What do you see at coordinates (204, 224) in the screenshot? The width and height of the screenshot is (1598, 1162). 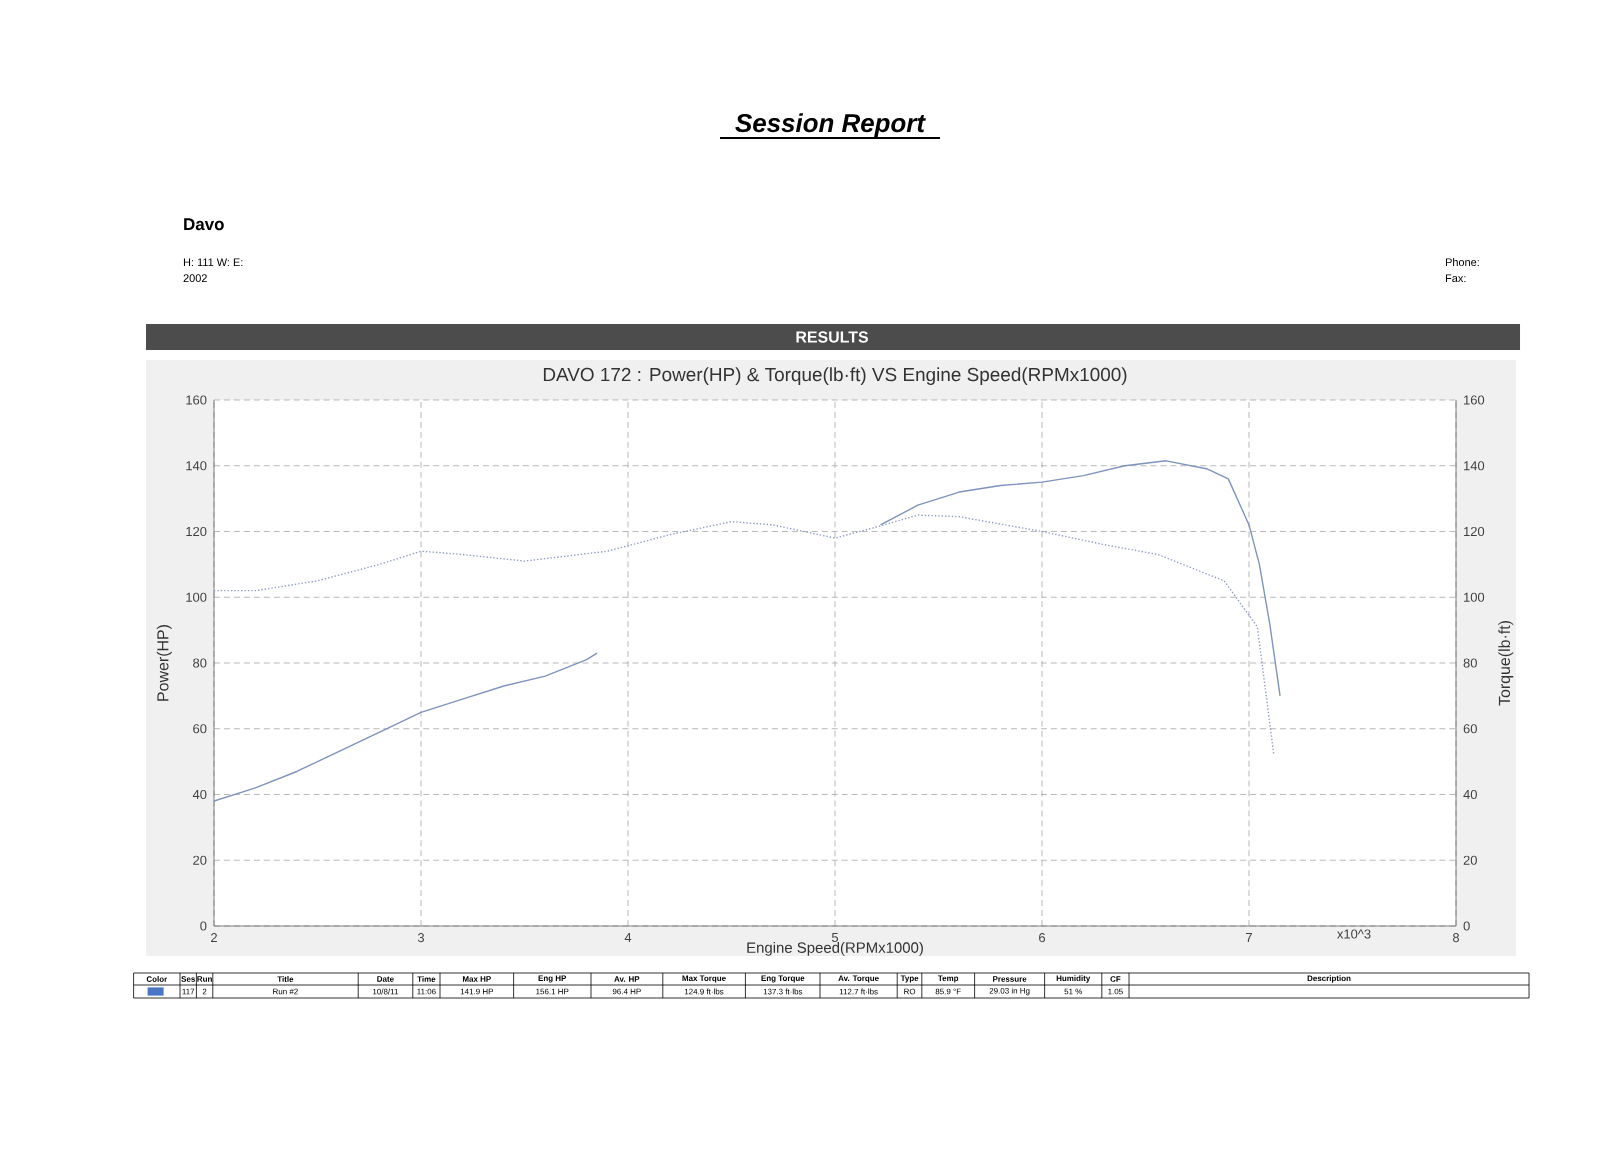 I see `text: Davo` at bounding box center [204, 224].